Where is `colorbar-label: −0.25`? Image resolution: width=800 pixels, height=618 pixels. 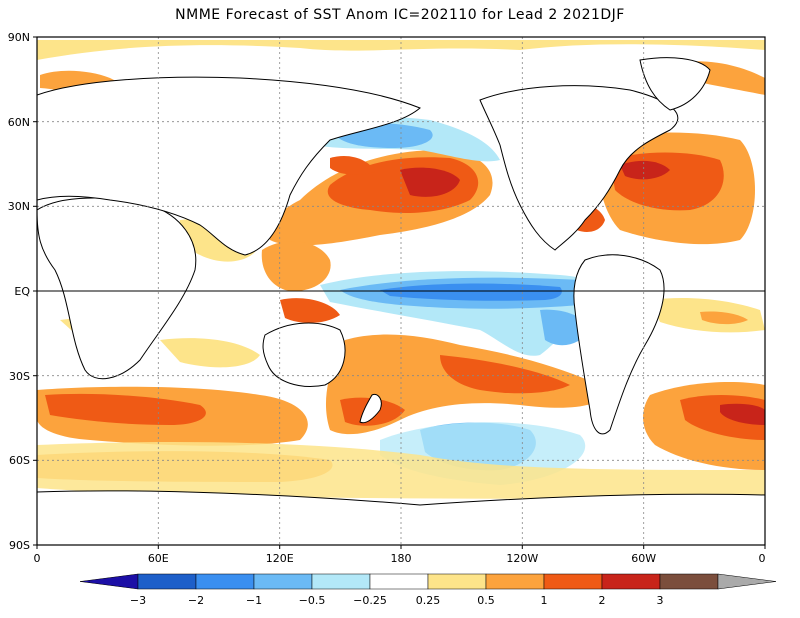
colorbar-label: −0.25 is located at coordinates (370, 600).